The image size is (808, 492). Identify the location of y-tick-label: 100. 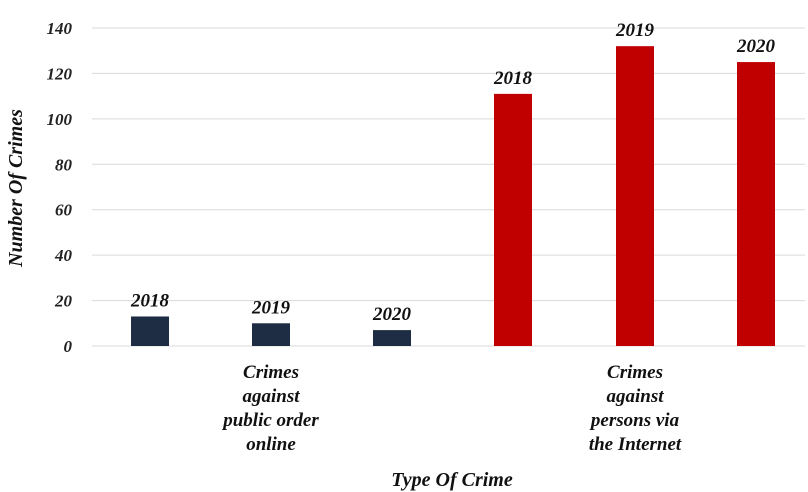
(60, 119).